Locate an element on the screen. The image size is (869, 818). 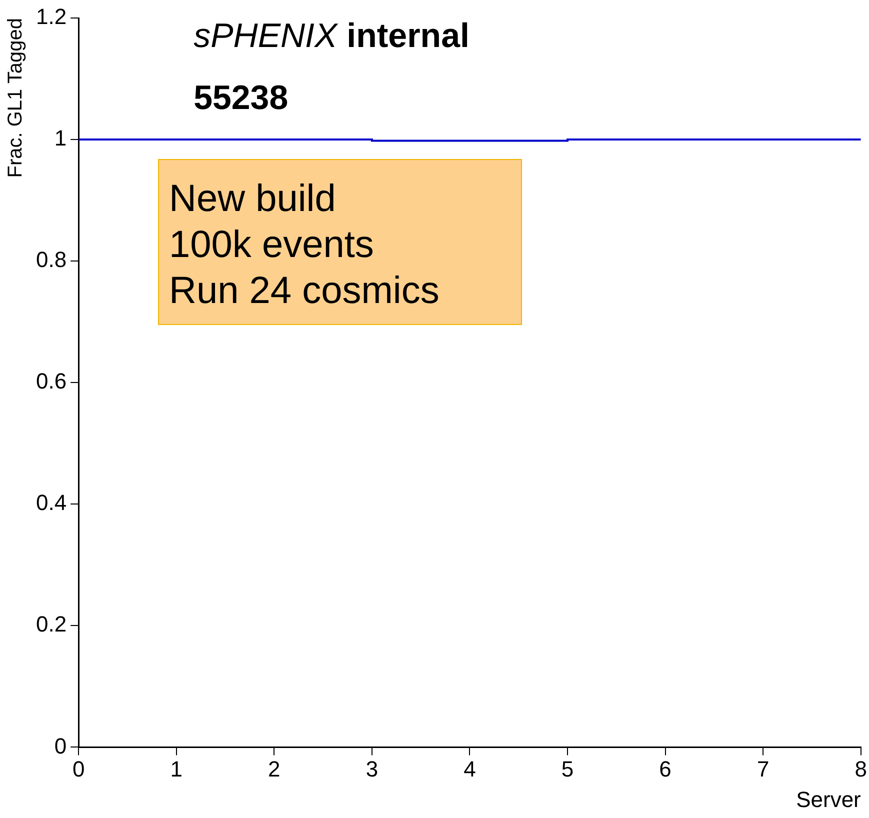
x-tick-label: 4 is located at coordinates (470, 769).